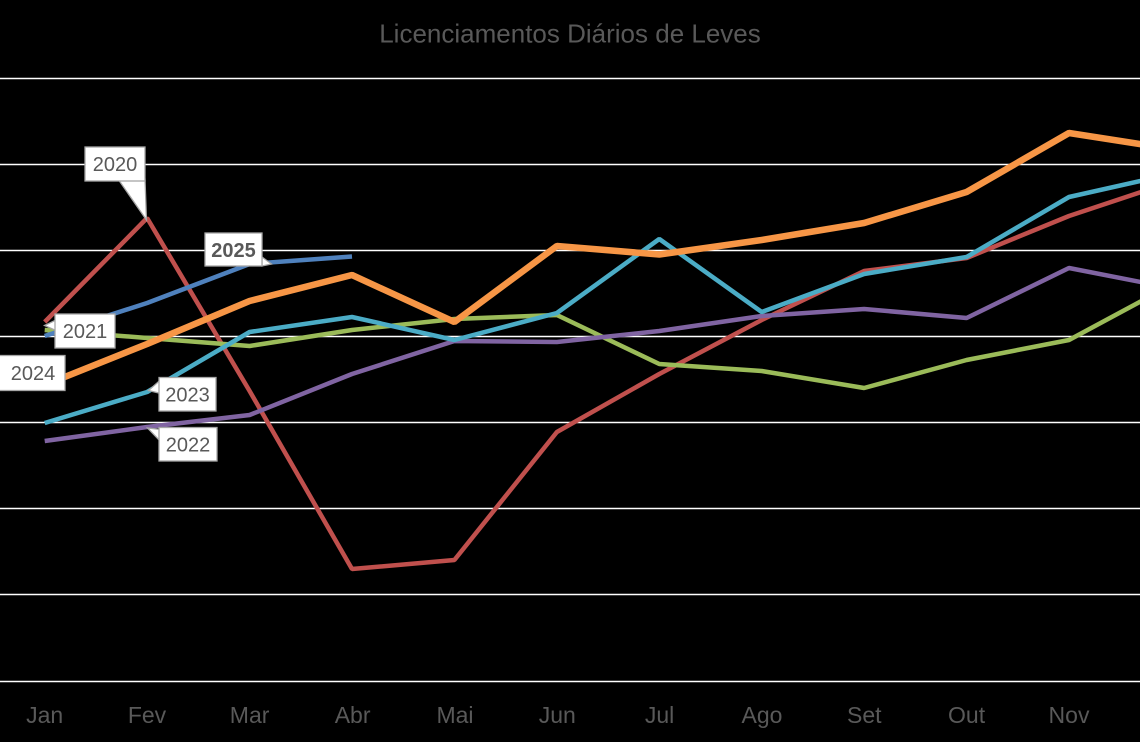 The width and height of the screenshot is (1140, 742). Describe the element at coordinates (115, 165) in the screenshot. I see `svg-text: 2020` at that location.